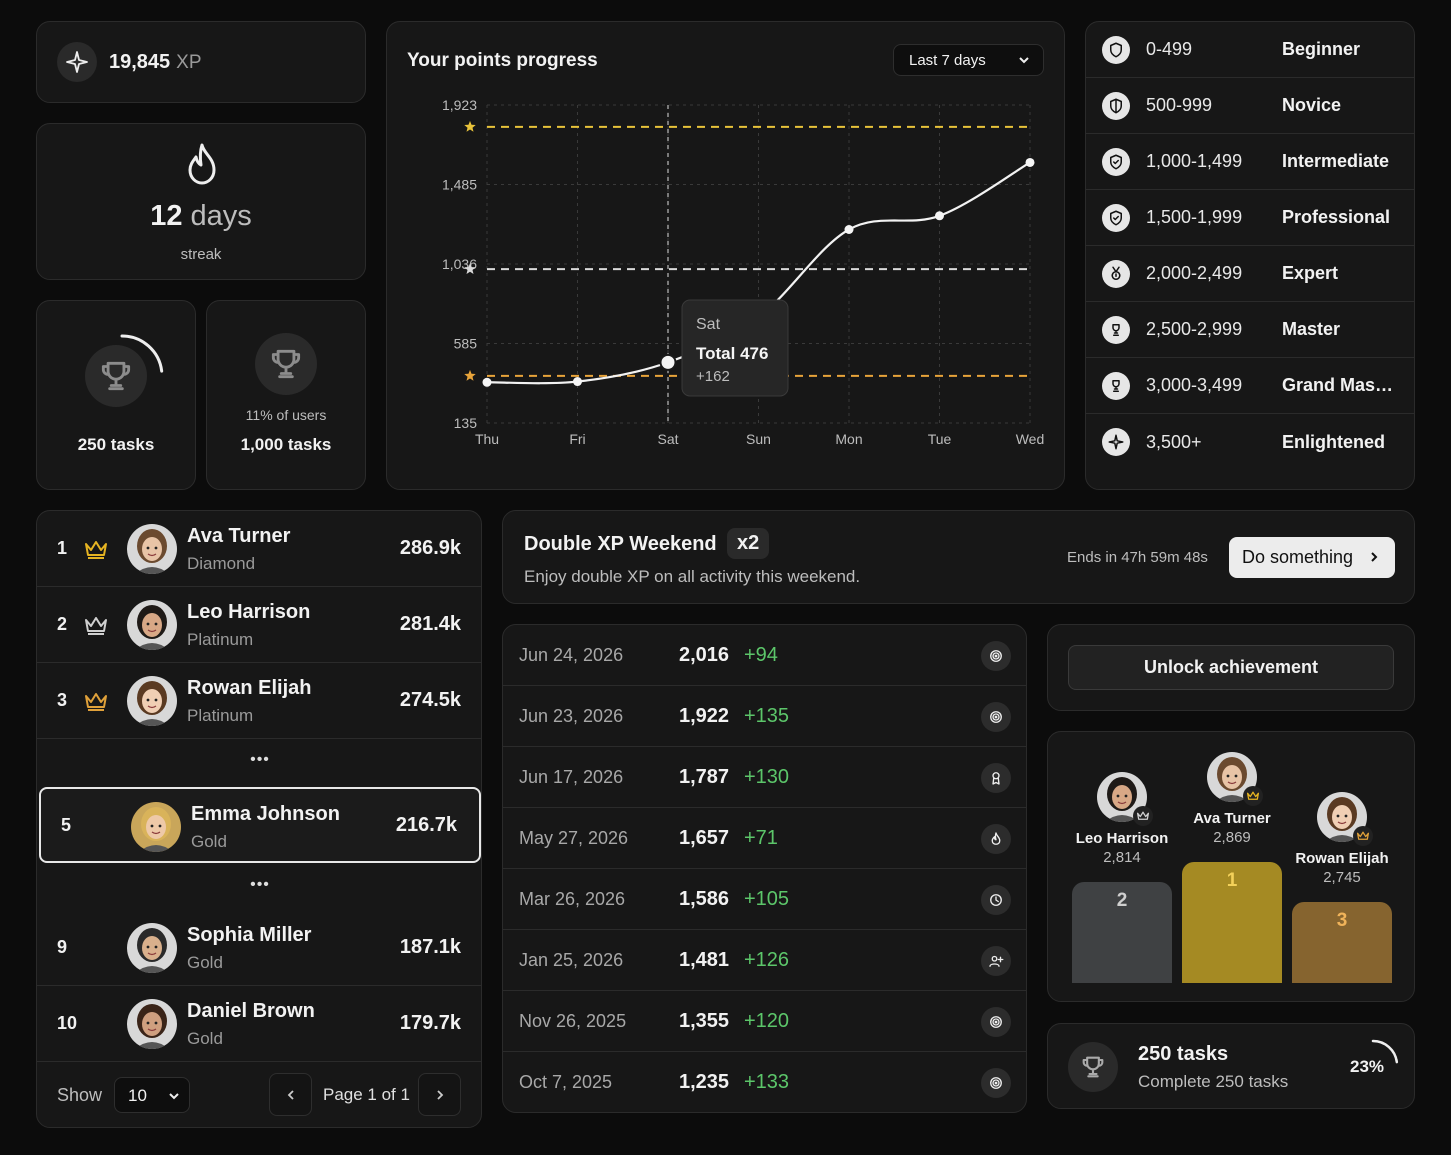 The image size is (1451, 1155). What do you see at coordinates (286, 395) in the screenshot?
I see `task-card-1000: 11% of users 1,000 tasks` at bounding box center [286, 395].